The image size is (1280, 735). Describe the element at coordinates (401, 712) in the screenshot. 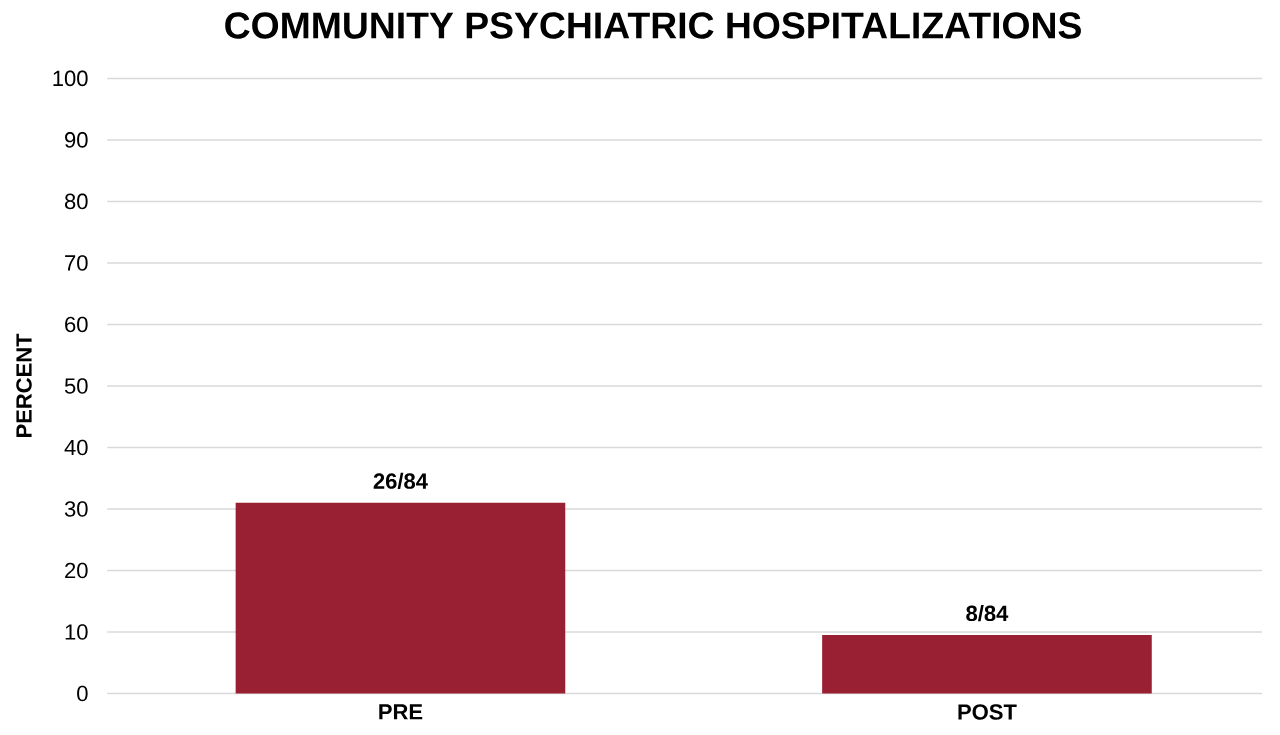

I see `x-tick-label: PRE` at that location.